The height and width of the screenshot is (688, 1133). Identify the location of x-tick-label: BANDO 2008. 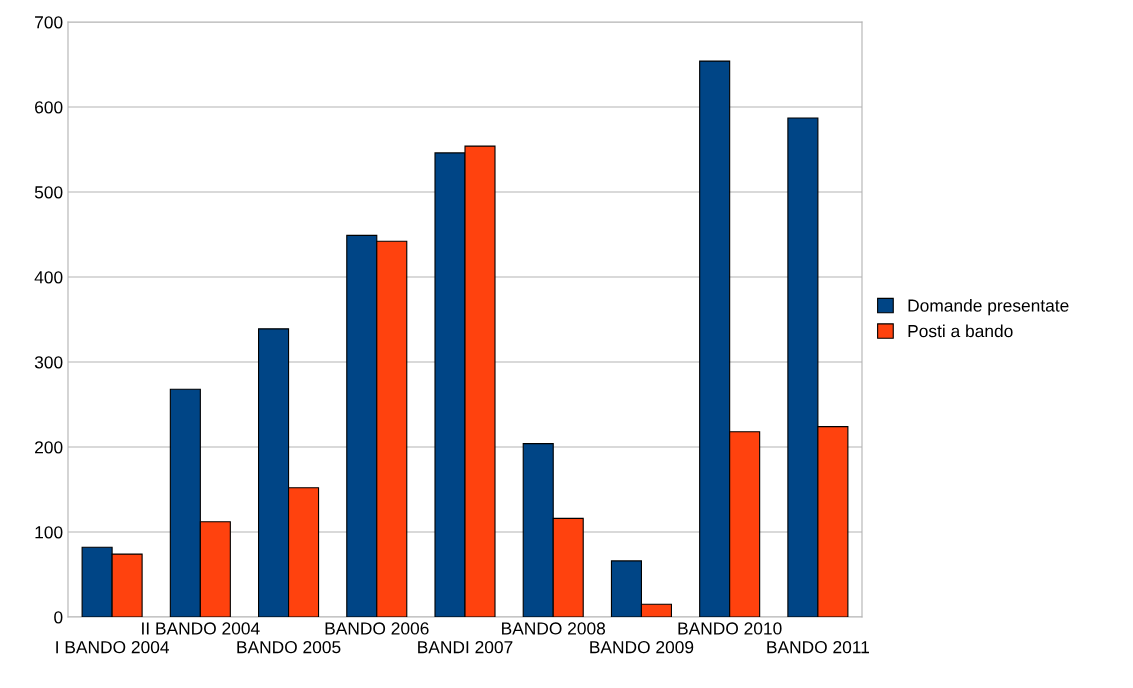
(554, 628).